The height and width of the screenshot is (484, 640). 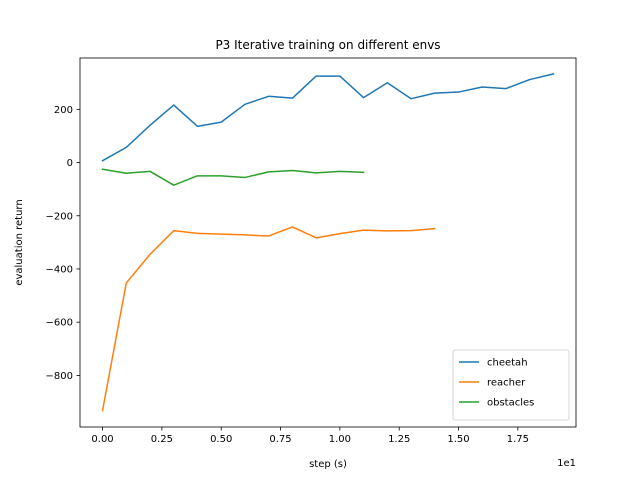 What do you see at coordinates (70, 163) in the screenshot?
I see `y-tick-label: 0` at bounding box center [70, 163].